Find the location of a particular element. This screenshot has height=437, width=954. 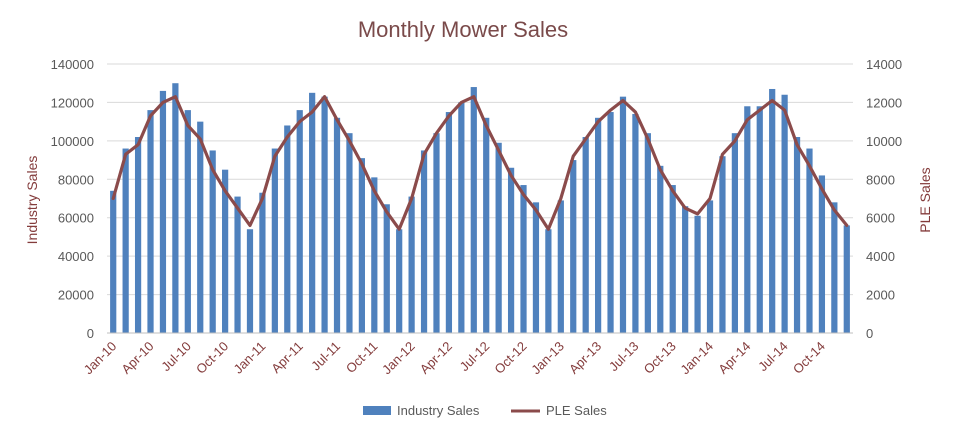

left-tick-label: 40000 is located at coordinates (76, 256).